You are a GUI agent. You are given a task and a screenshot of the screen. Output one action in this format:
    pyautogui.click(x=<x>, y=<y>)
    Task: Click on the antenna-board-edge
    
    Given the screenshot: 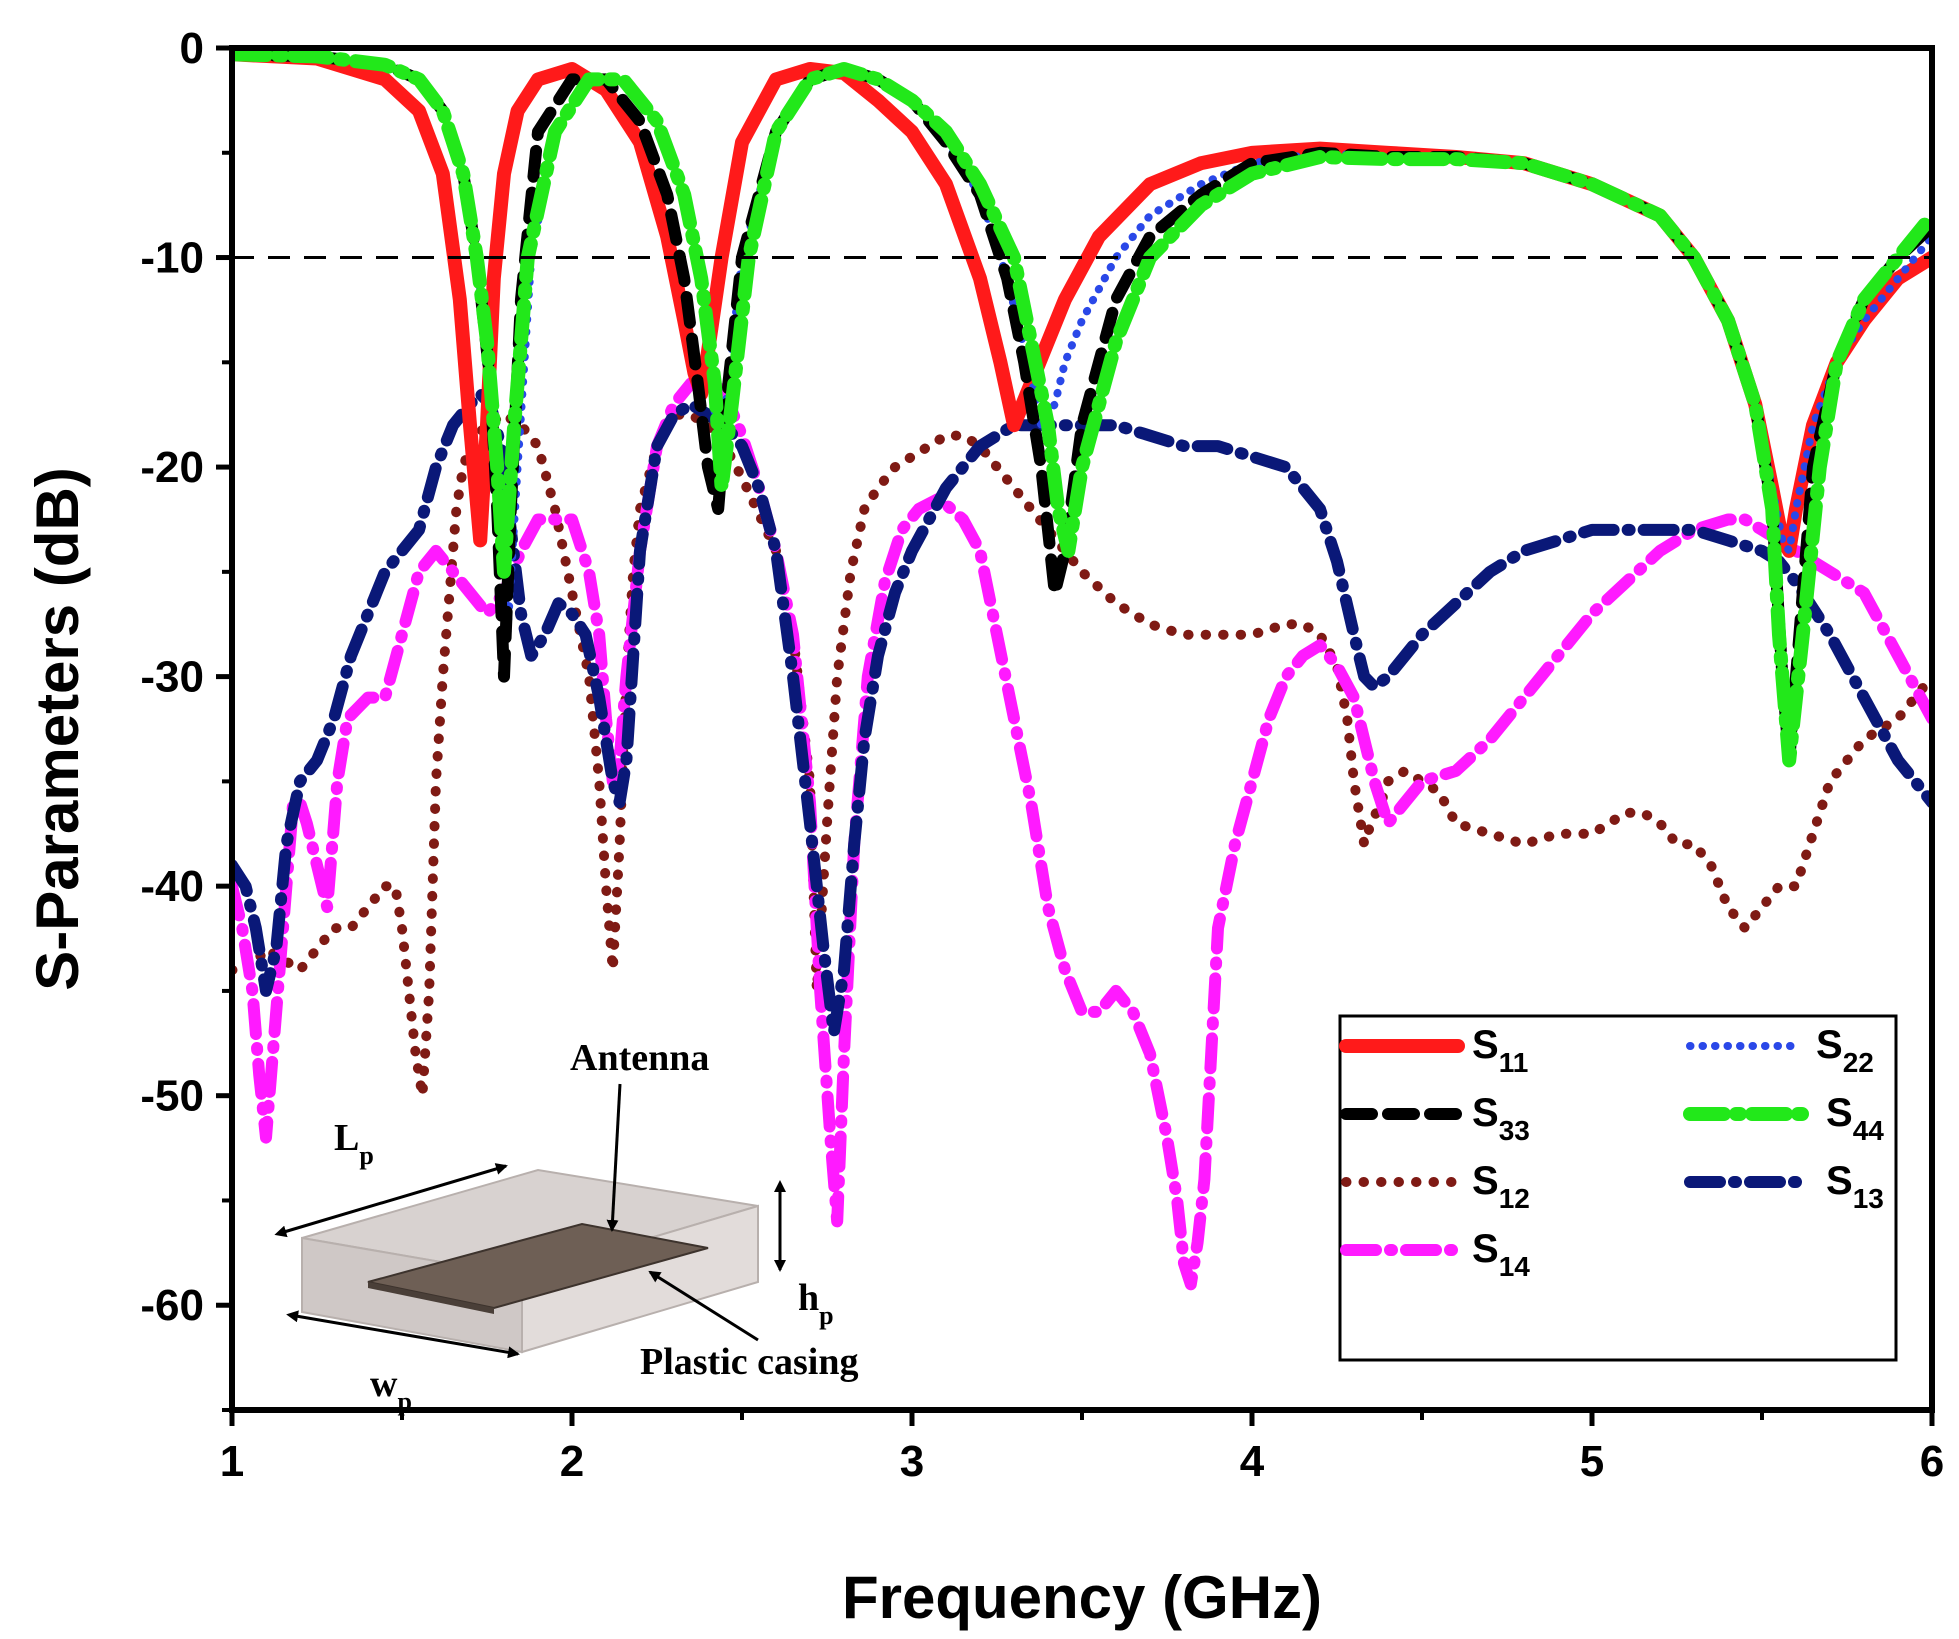 What is the action you would take?
    pyautogui.click(x=431, y=1298)
    